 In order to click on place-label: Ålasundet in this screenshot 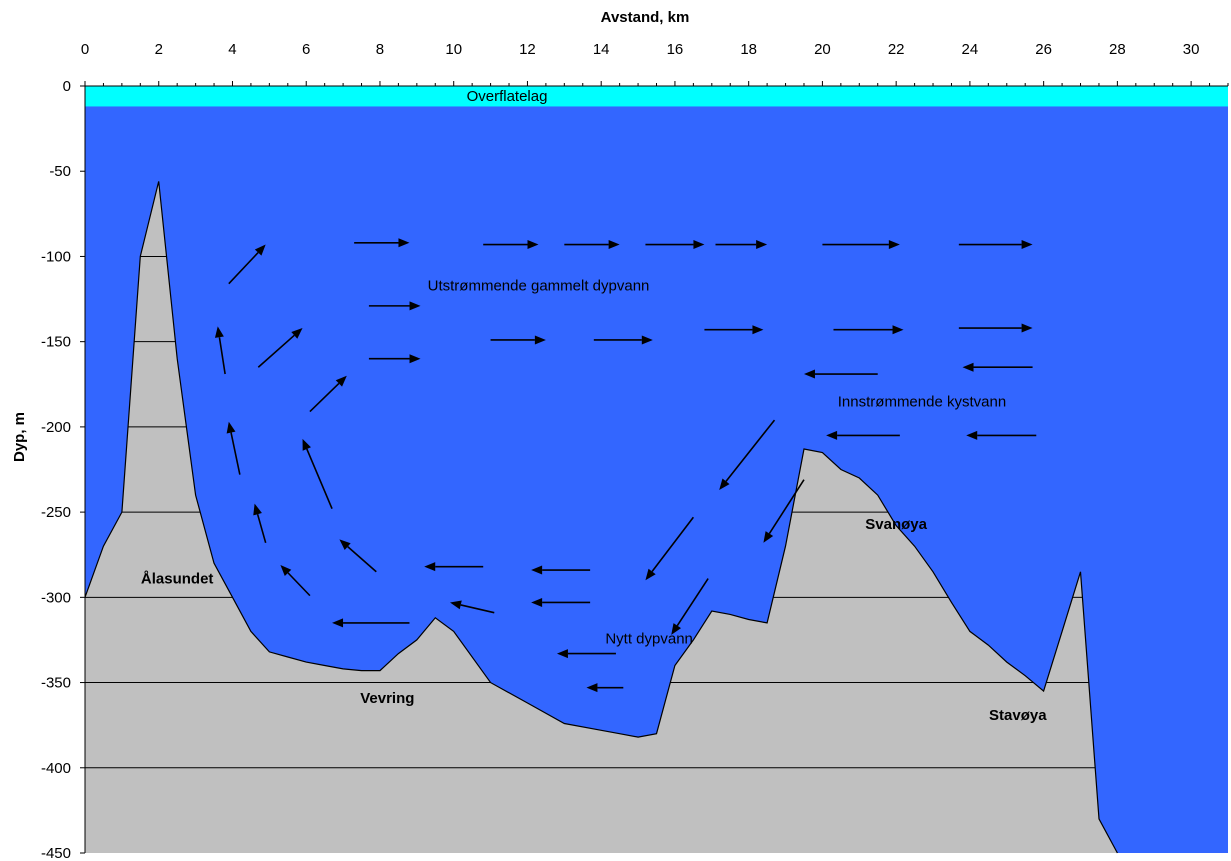, I will do `click(177, 579)`.